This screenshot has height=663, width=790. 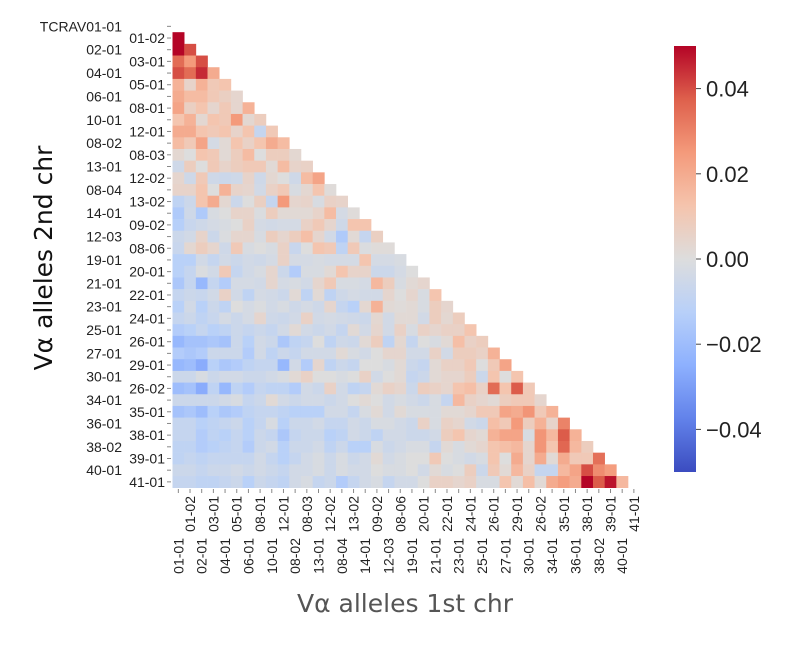 What do you see at coordinates (104, 260) in the screenshot?
I see `y-tick-label: 19-01` at bounding box center [104, 260].